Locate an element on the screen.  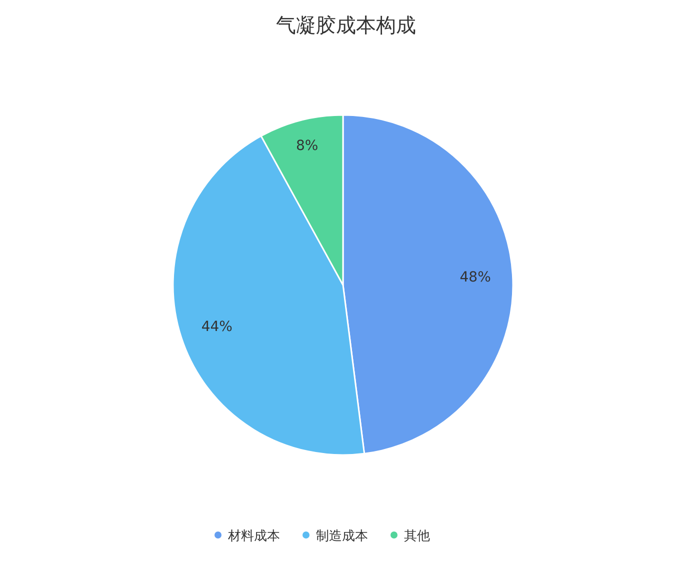
legend-label: 其他 is located at coordinates (417, 536).